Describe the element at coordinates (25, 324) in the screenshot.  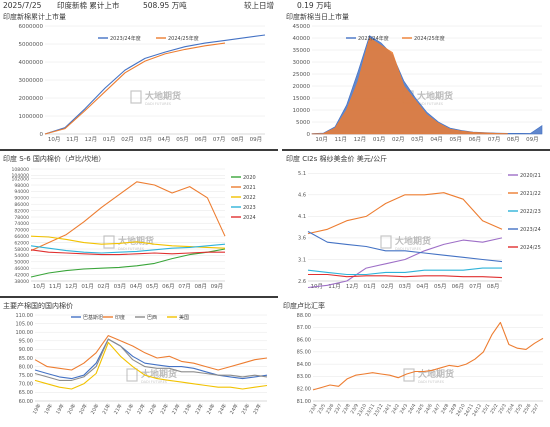
I see `y-tick-label: 105.00` at that location.